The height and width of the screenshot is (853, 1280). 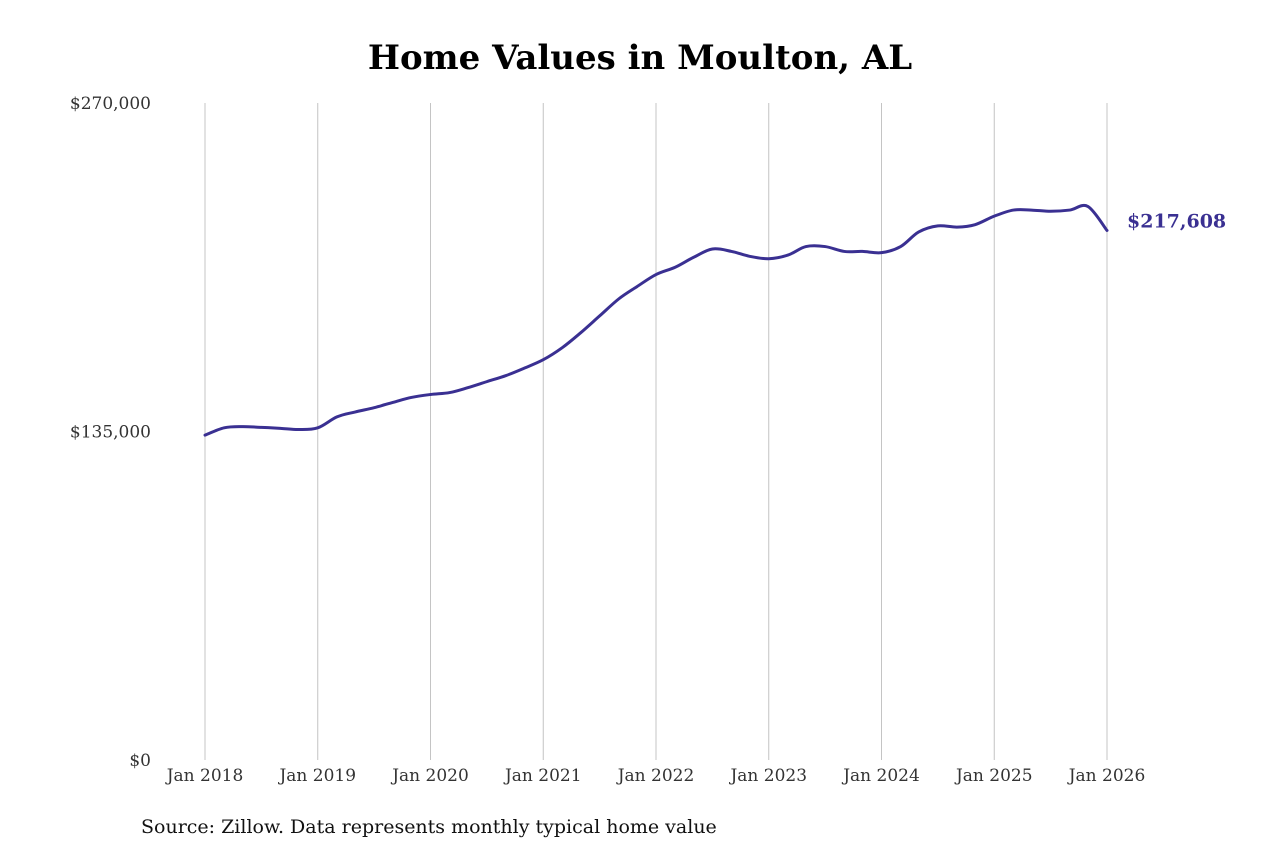 What do you see at coordinates (429, 776) in the screenshot?
I see `x-tick-label: Jan 2020` at bounding box center [429, 776].